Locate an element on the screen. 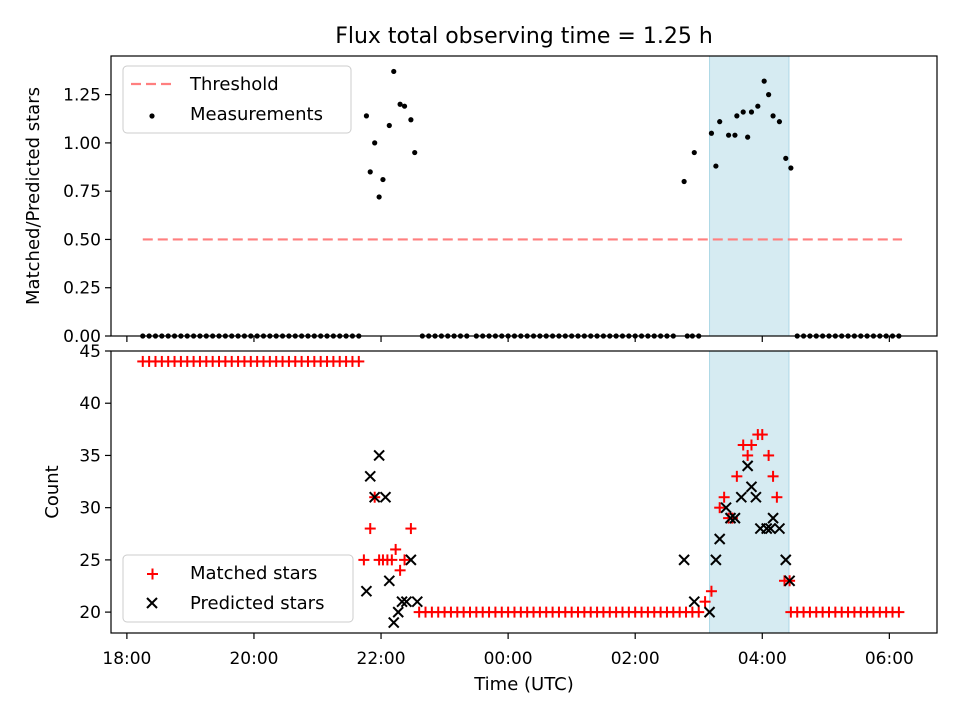 The image size is (960, 720). x-axis-label: Time (UTC) is located at coordinates (523, 684).